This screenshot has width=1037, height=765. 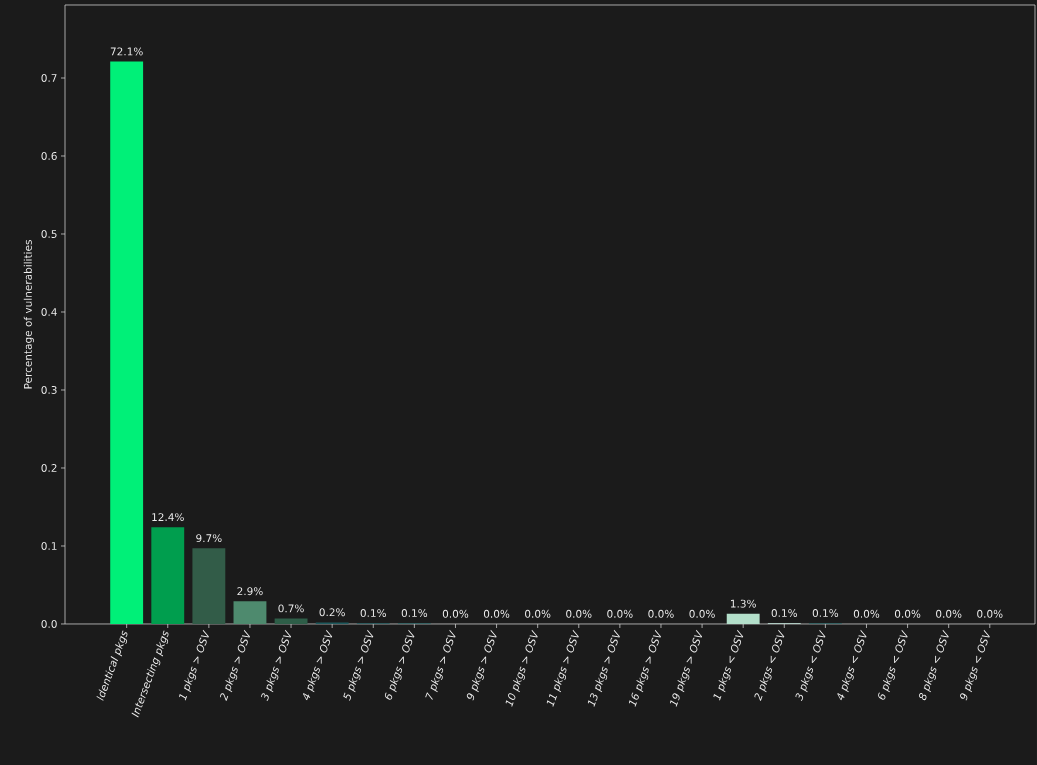 What do you see at coordinates (728, 665) in the screenshot?
I see `x-tick-label: 1 pkgs < OSV` at bounding box center [728, 665].